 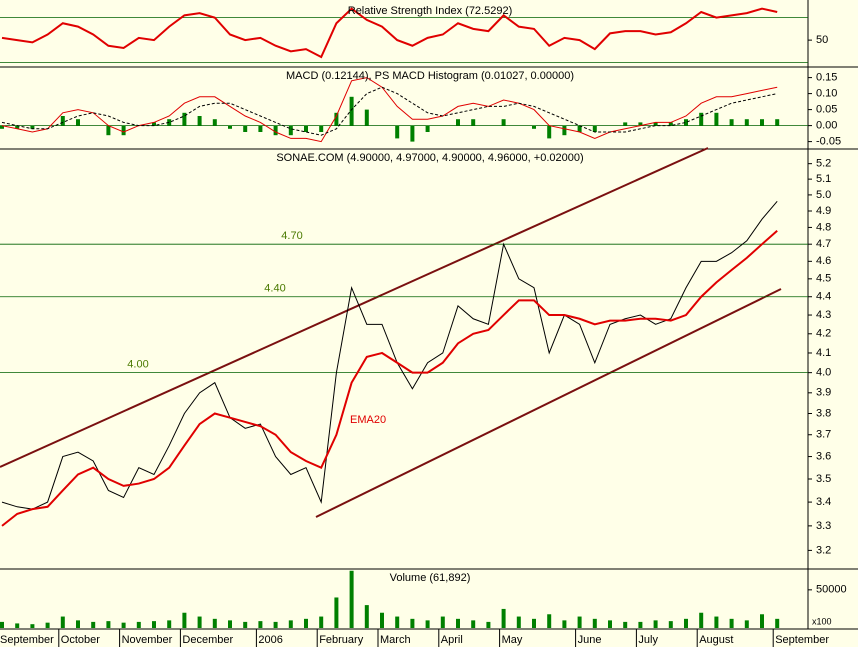 What do you see at coordinates (395, 640) in the screenshot?
I see `x-tick-label: March` at bounding box center [395, 640].